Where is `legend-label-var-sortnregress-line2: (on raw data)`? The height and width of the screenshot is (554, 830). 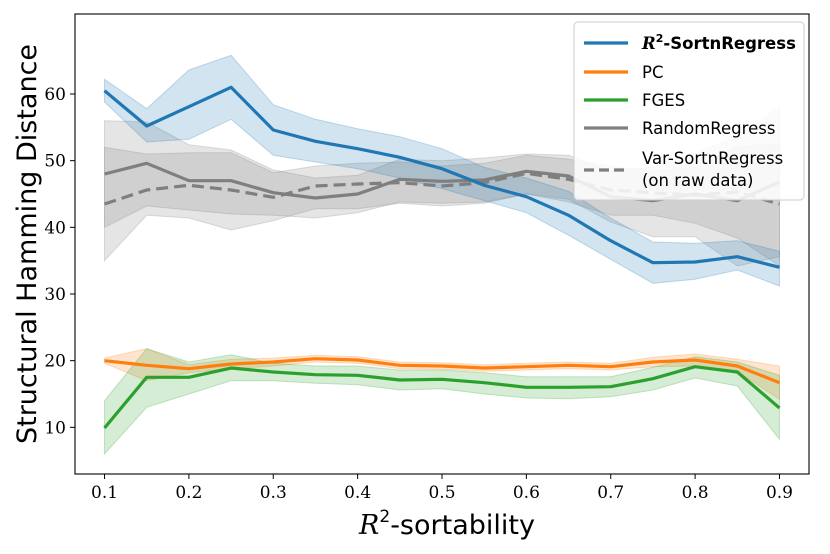
legend-label-var-sortnregress-line2: (on raw data) is located at coordinates (697, 180).